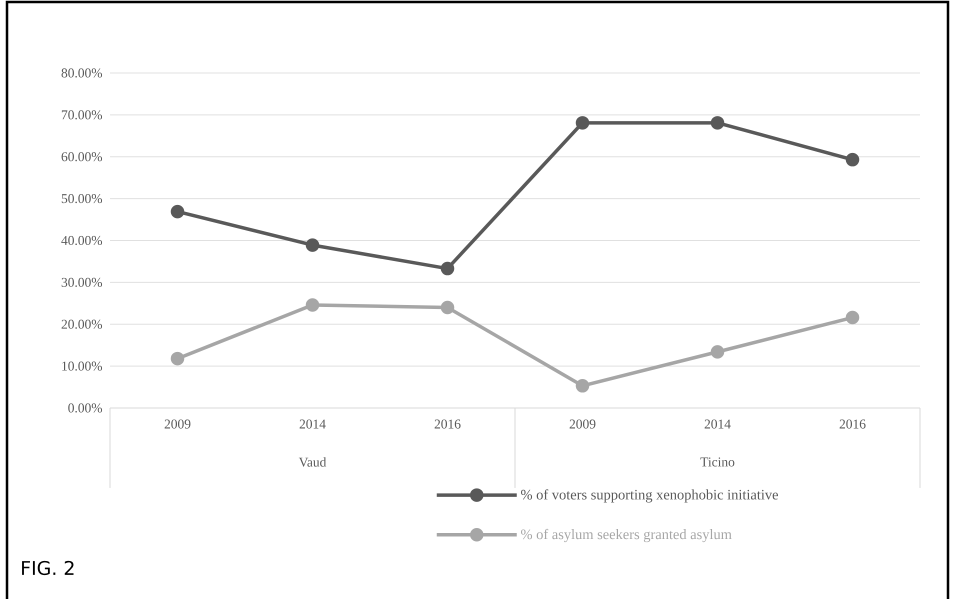 This screenshot has height=599, width=955. I want to click on y-tick-label: 40.00%, so click(81, 241).